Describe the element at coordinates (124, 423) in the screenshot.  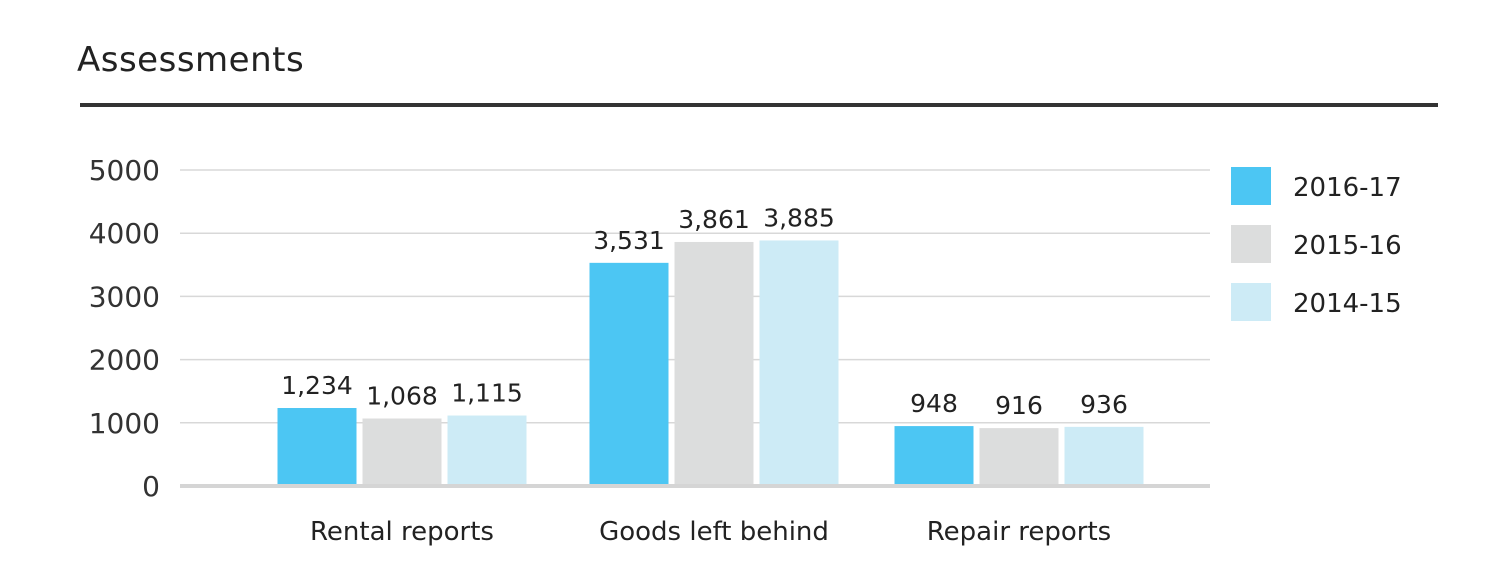
I see `y-tick-label-1000: 1000` at that location.